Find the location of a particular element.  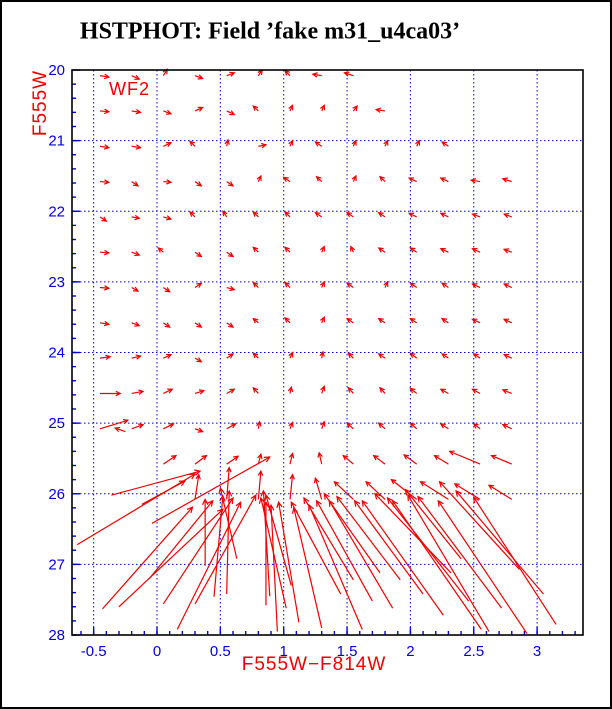

svg-text: 24 is located at coordinates (56, 353).